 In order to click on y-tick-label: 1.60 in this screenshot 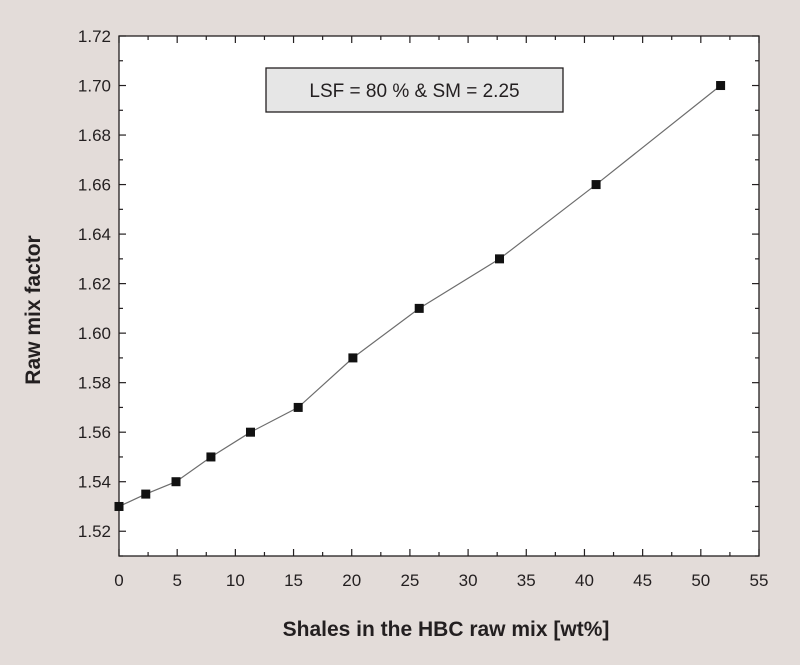, I will do `click(94, 333)`.